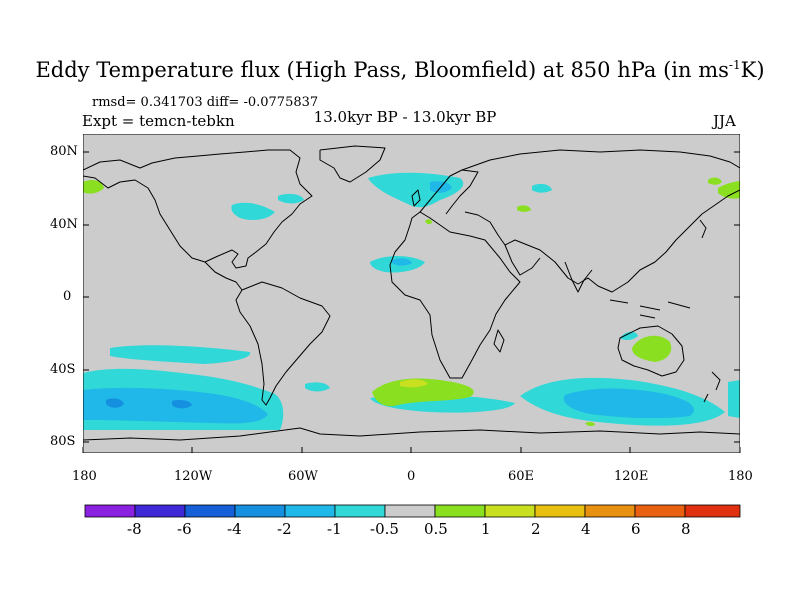 The height and width of the screenshot is (600, 800). I want to click on contour-australia-south, so click(629, 336).